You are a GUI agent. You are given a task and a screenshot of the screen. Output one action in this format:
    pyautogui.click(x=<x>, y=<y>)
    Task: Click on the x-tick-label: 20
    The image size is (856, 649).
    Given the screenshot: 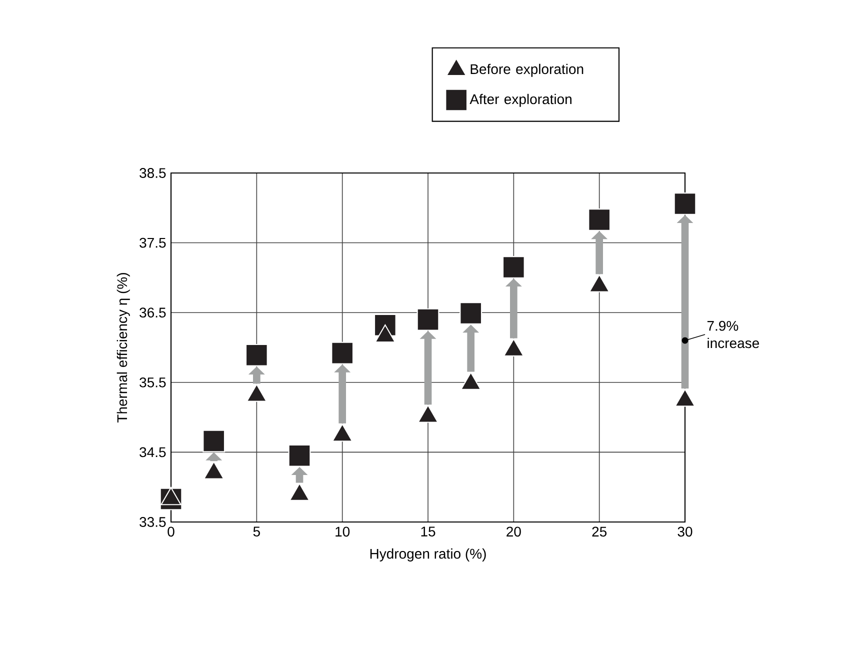 What is the action you would take?
    pyautogui.click(x=513, y=531)
    